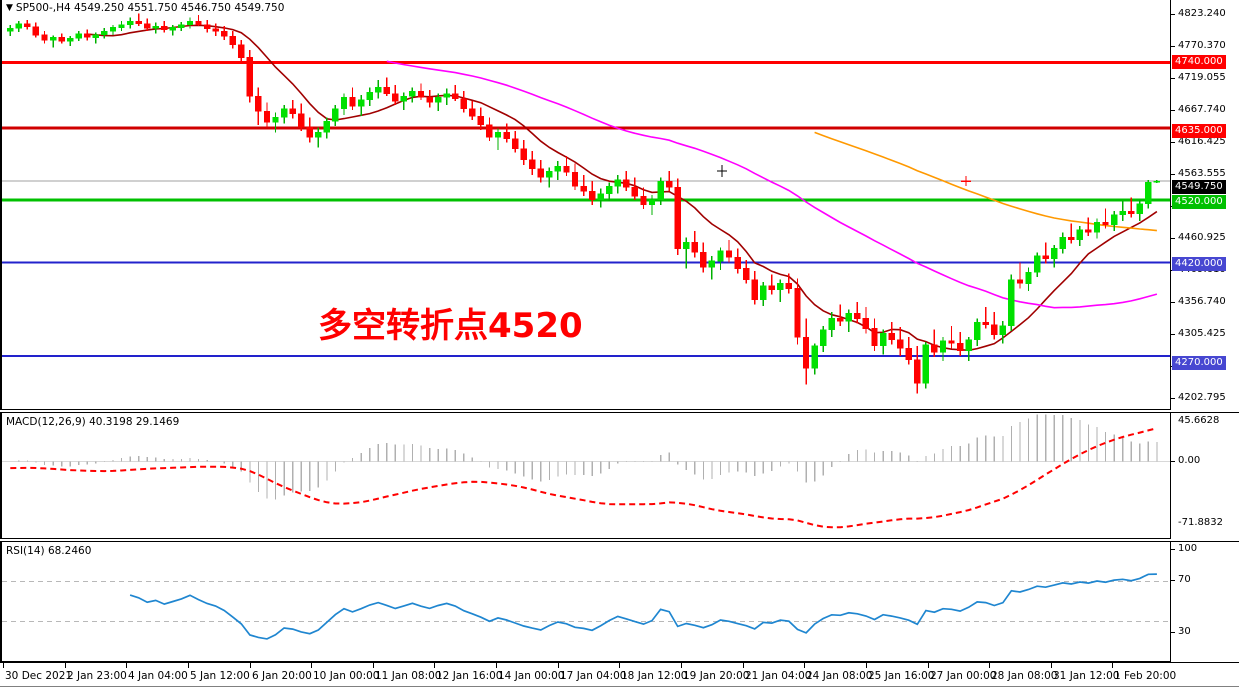  I want to click on price-level-chip: 4635.000, so click(1199, 131).